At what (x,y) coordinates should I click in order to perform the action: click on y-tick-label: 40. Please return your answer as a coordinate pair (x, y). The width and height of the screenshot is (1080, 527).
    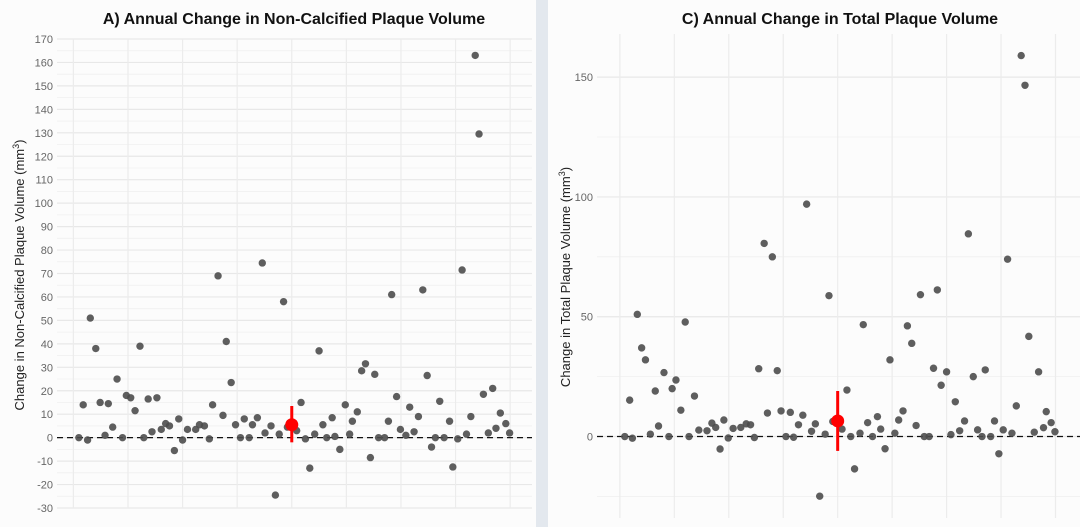
    Looking at the image, I should click on (47, 345).